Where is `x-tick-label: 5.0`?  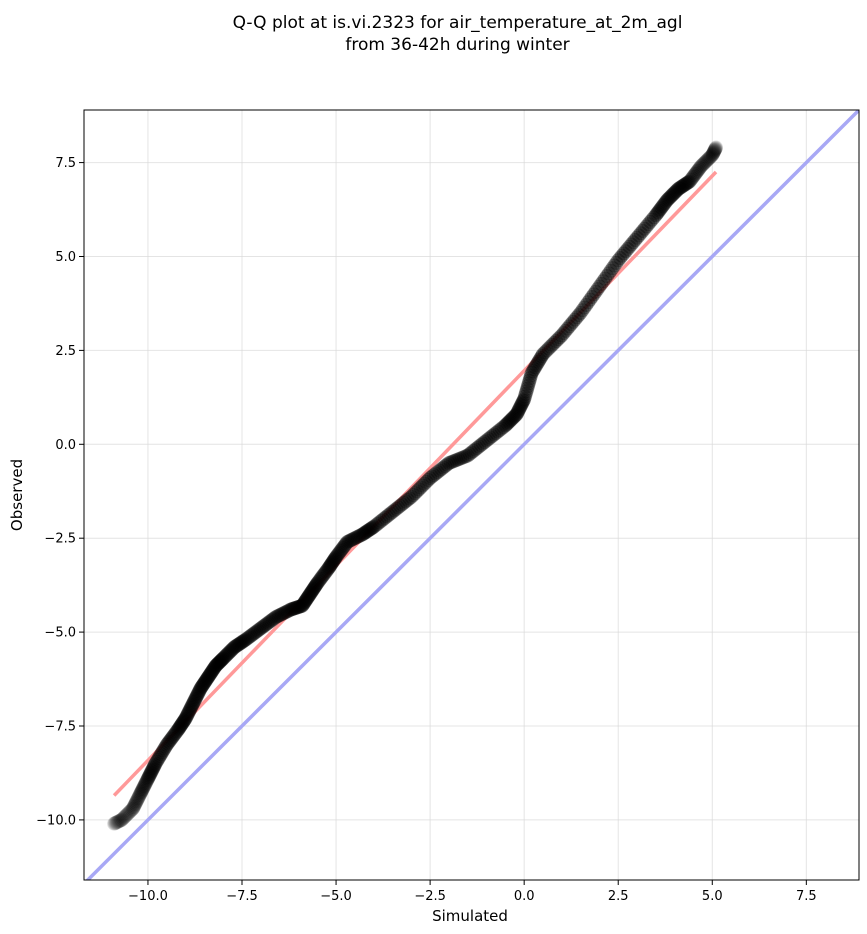
x-tick-label: 5.0 is located at coordinates (712, 896).